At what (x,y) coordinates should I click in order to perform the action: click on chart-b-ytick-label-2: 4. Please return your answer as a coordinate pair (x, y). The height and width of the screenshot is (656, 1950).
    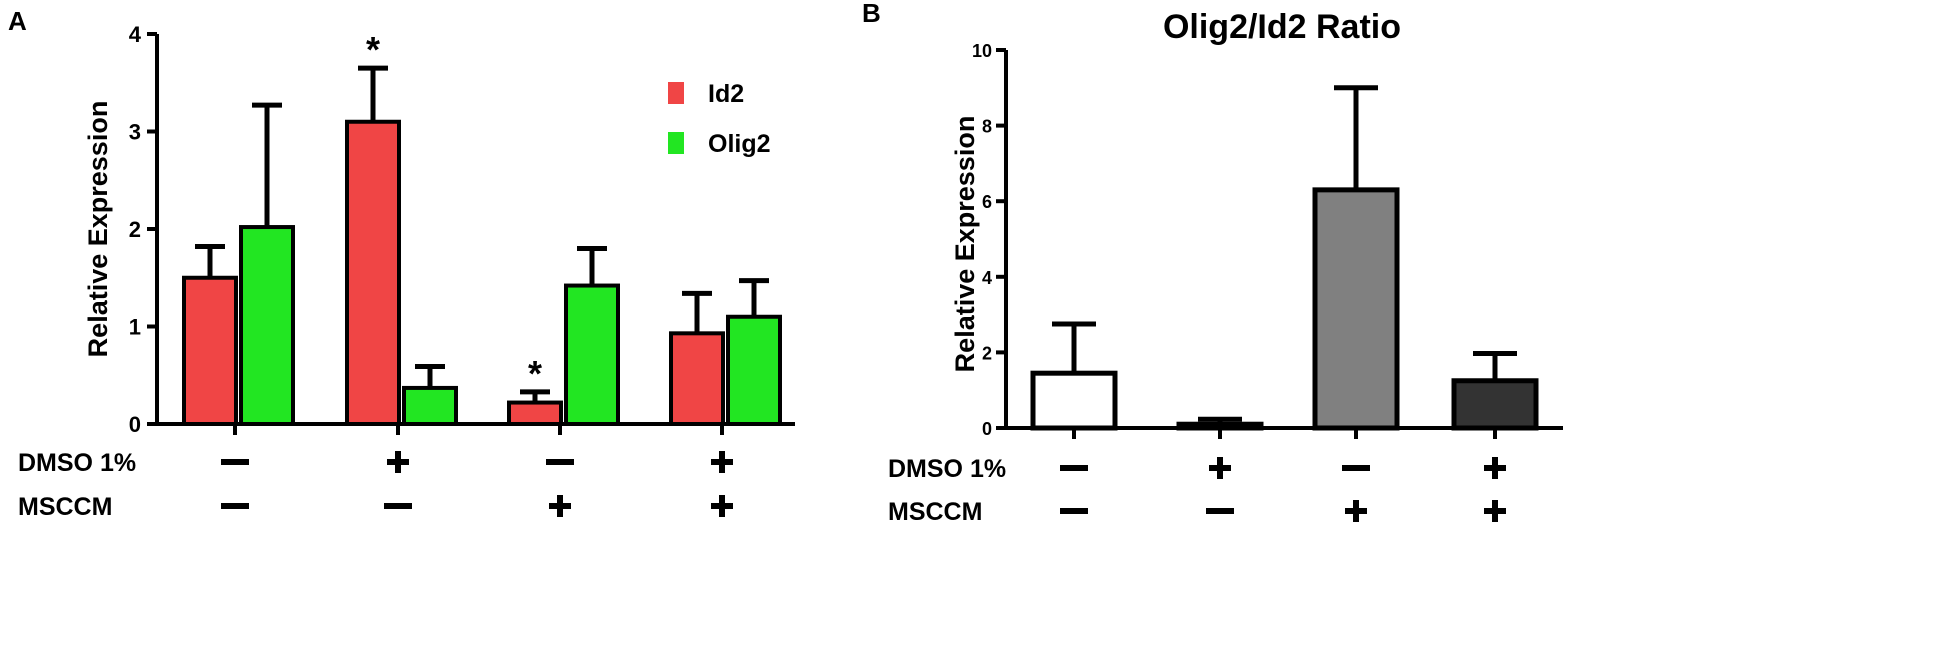
    Looking at the image, I should click on (987, 278).